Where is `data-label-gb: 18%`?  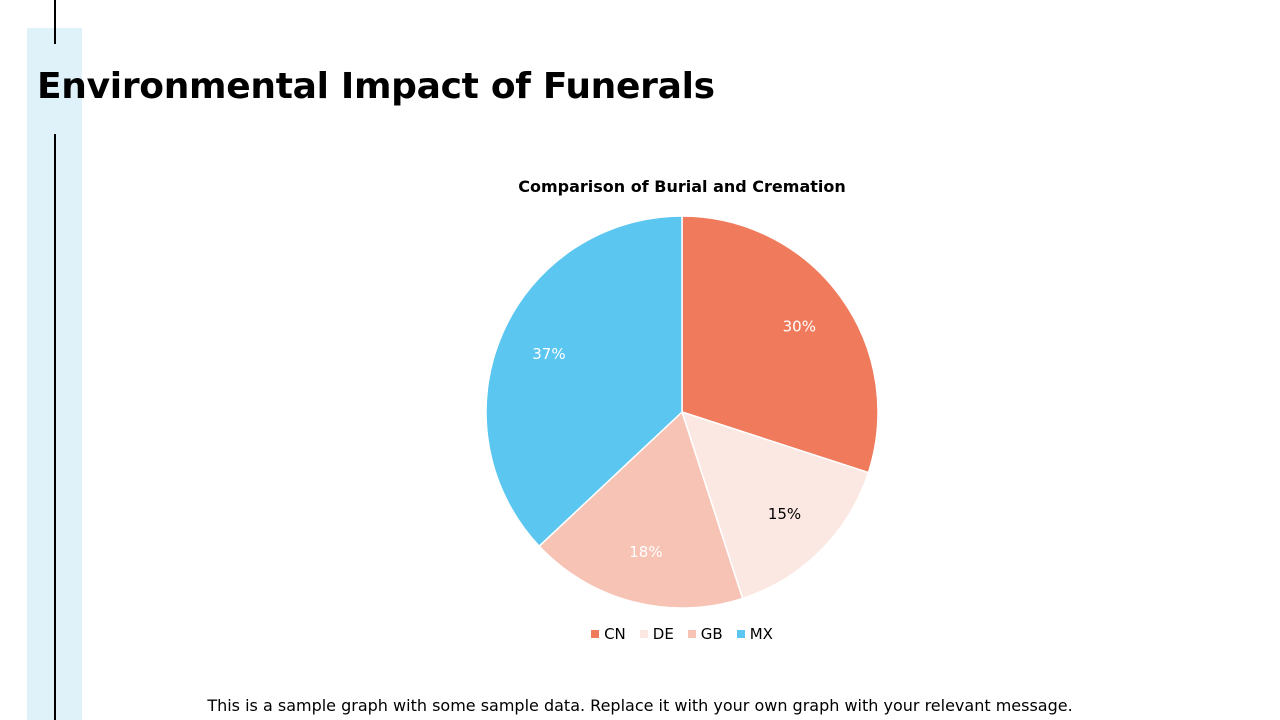
data-label-gb: 18% is located at coordinates (645, 552).